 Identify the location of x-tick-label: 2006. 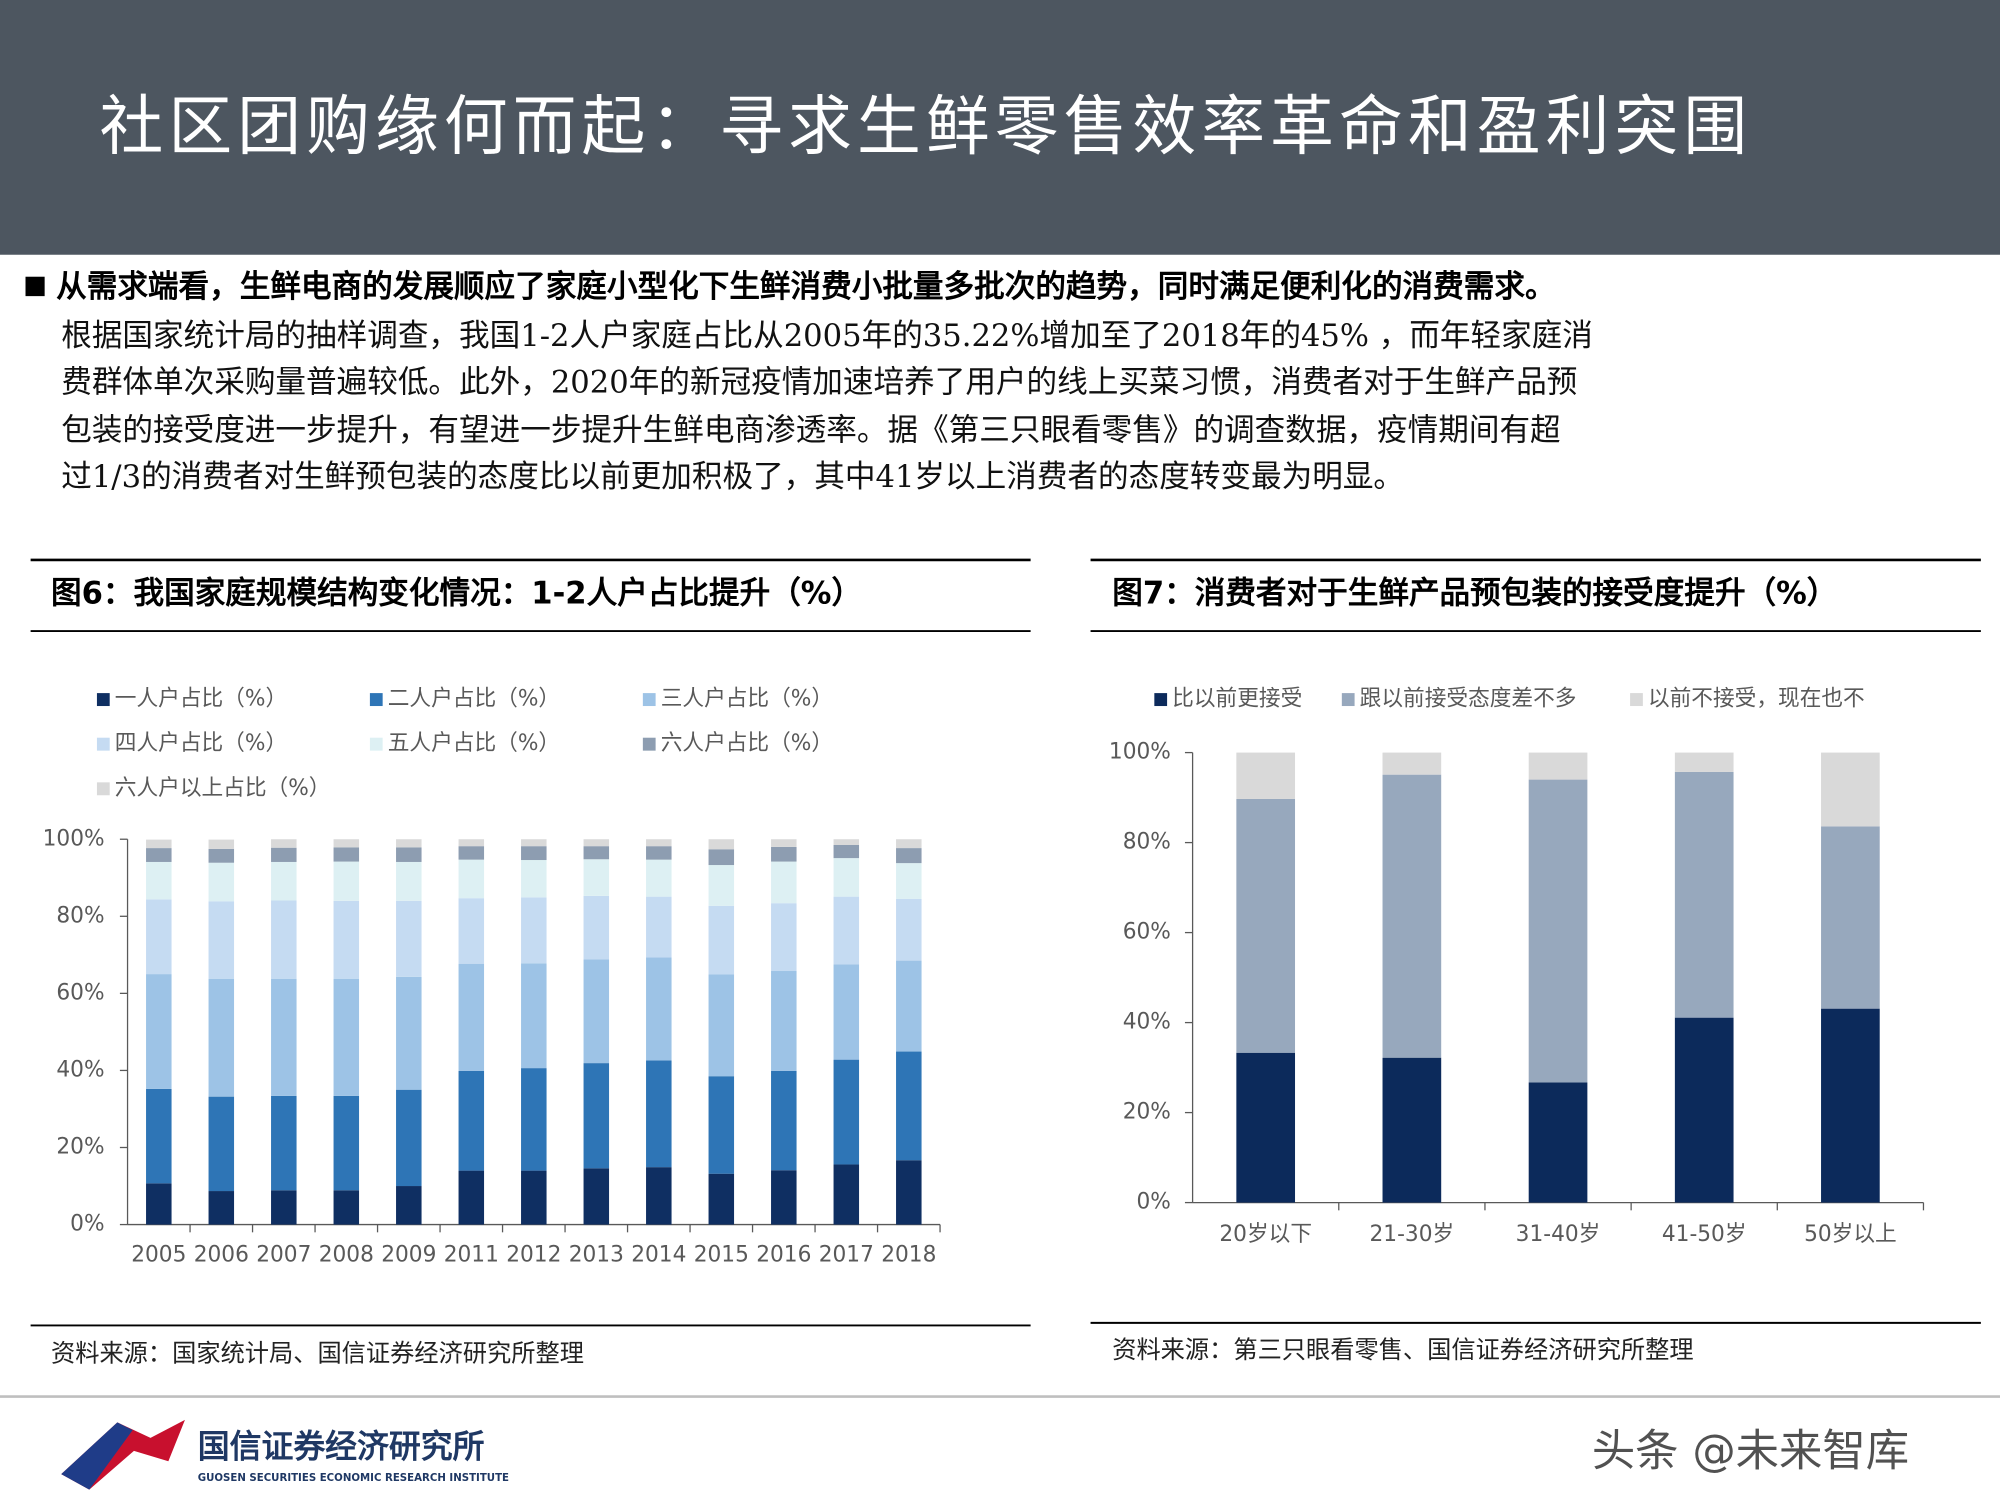
(221, 1255).